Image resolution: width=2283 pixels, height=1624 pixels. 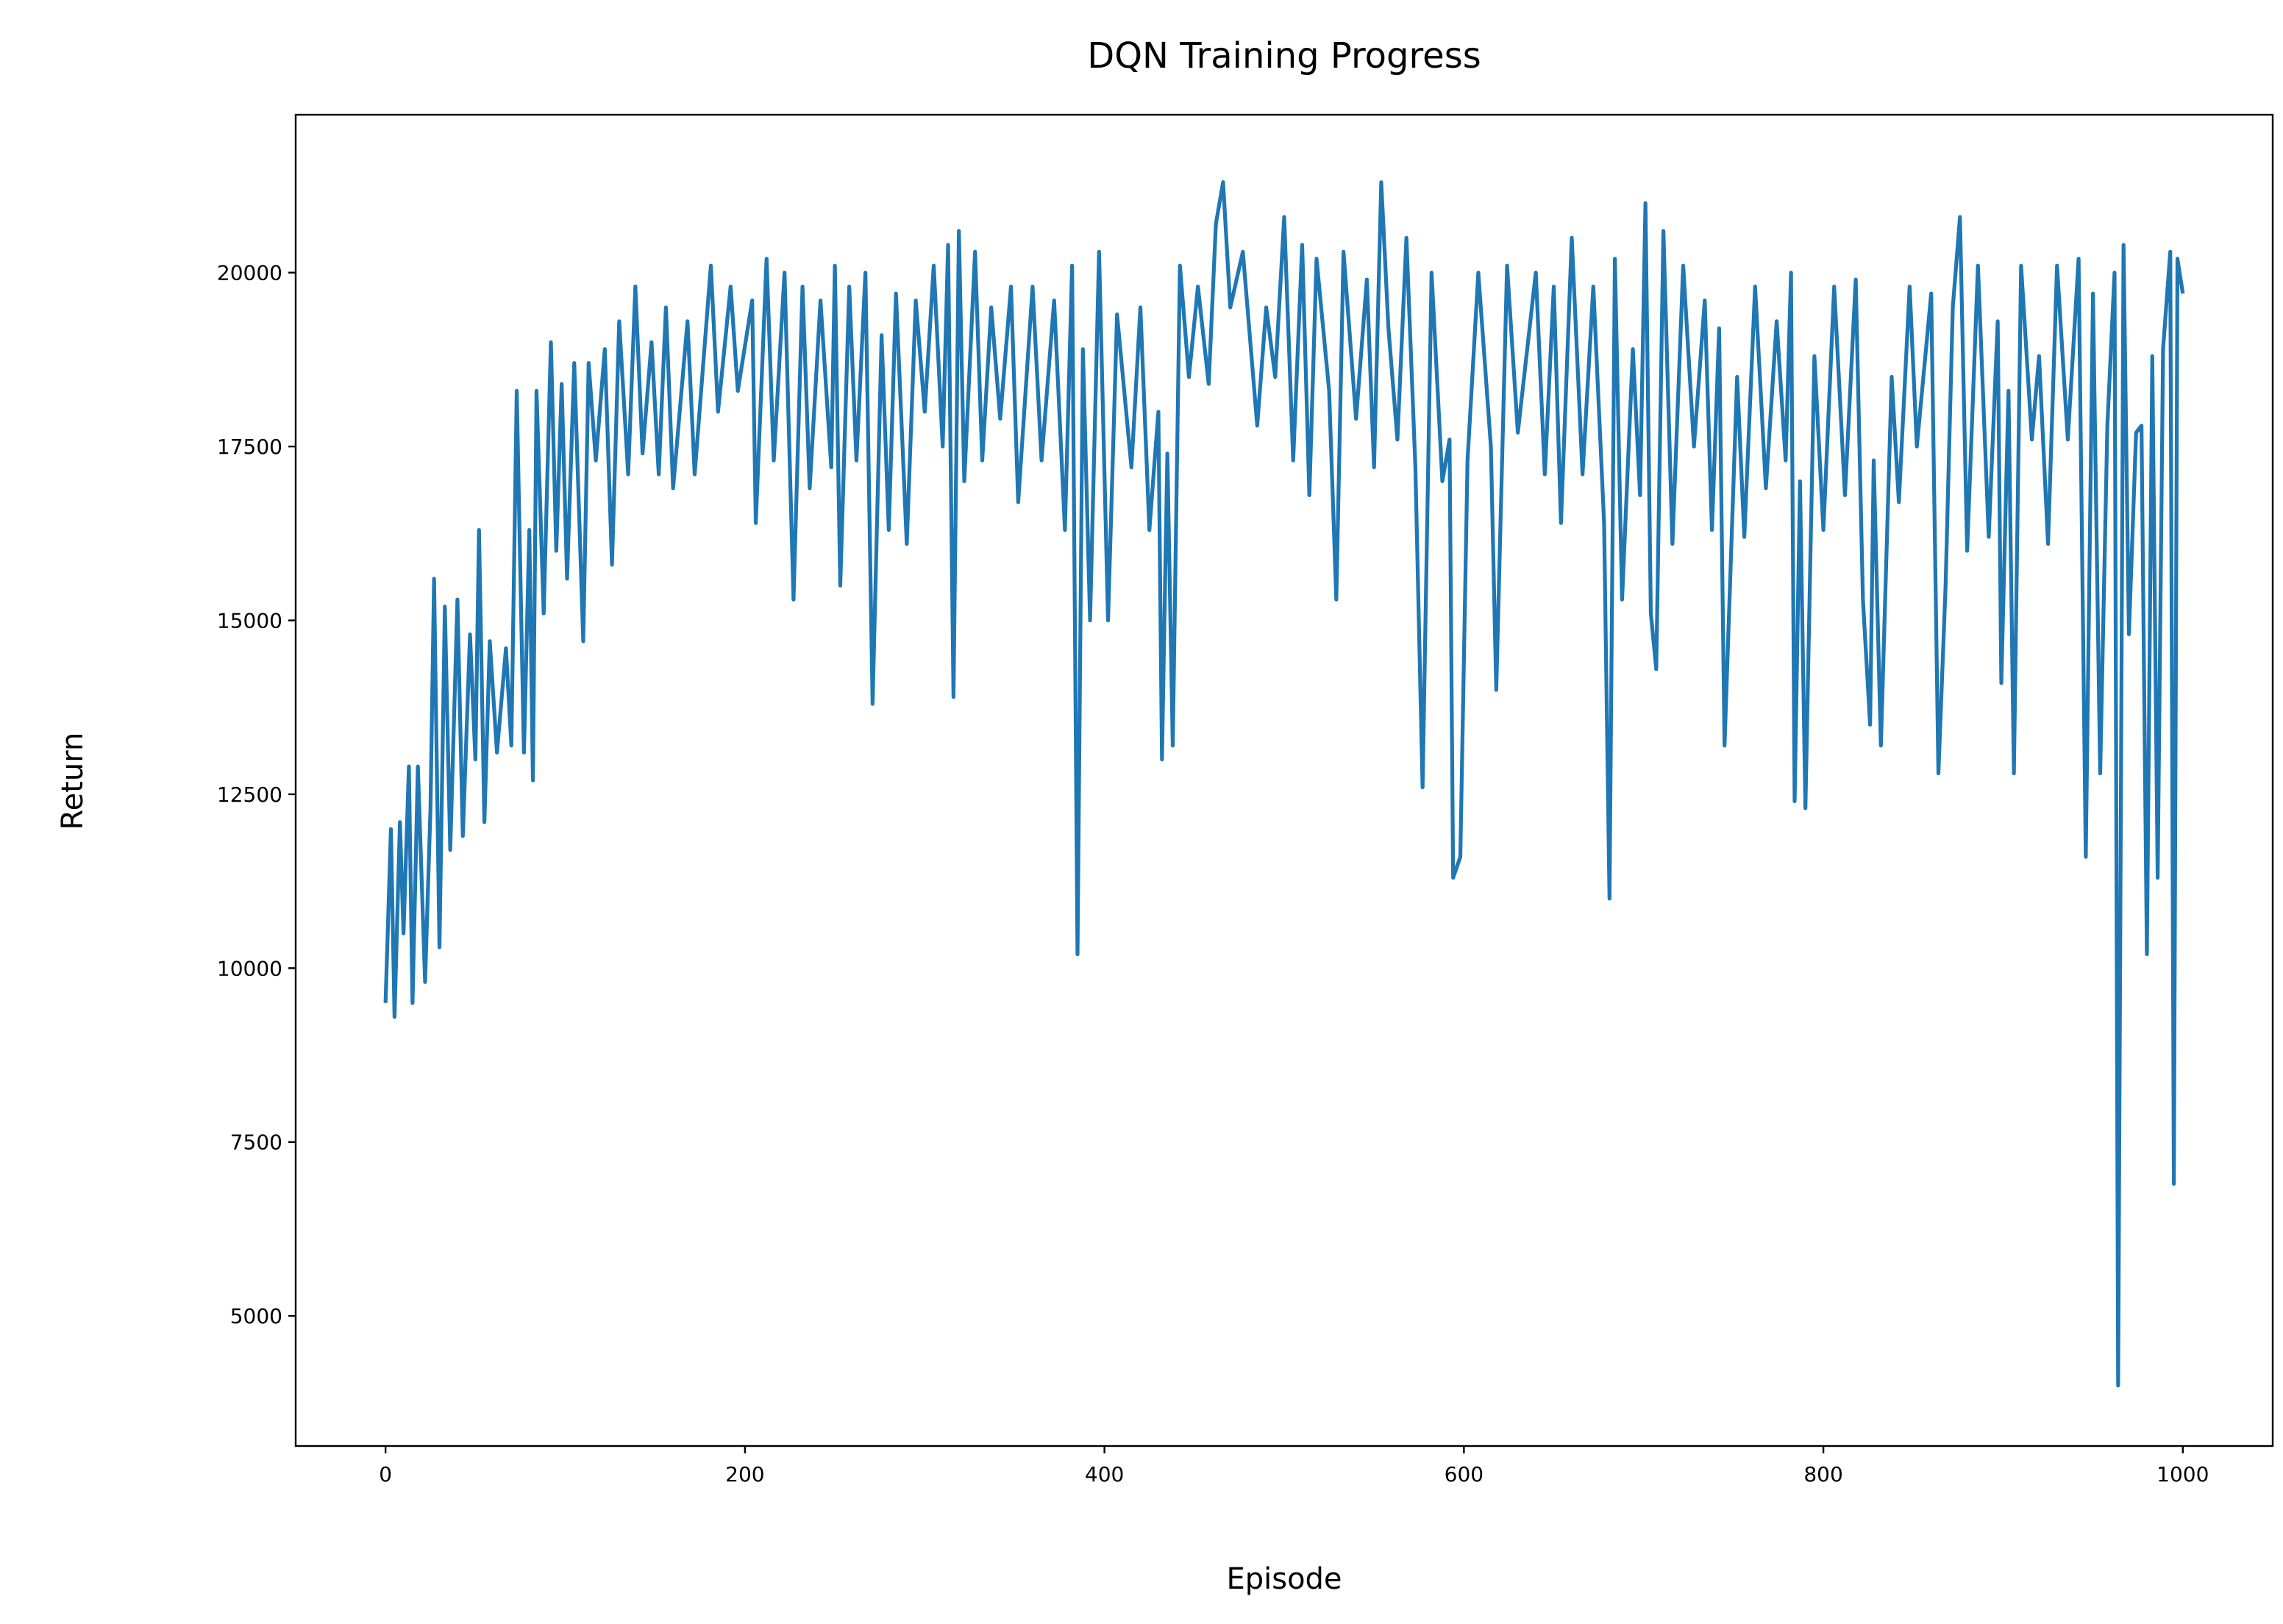 I want to click on x-tick-label: 1000, so click(x=2182, y=1474).